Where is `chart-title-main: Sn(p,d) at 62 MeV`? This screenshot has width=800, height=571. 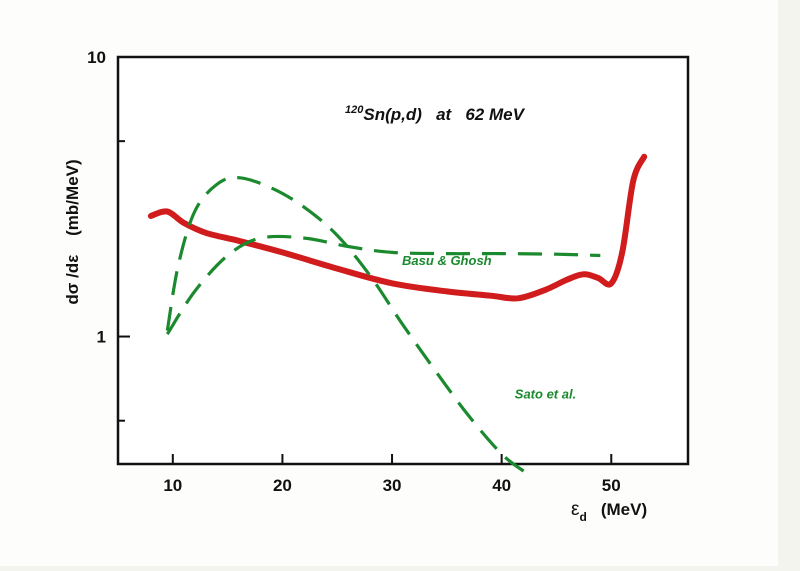 chart-title-main: Sn(p,d) at 62 MeV is located at coordinates (444, 114).